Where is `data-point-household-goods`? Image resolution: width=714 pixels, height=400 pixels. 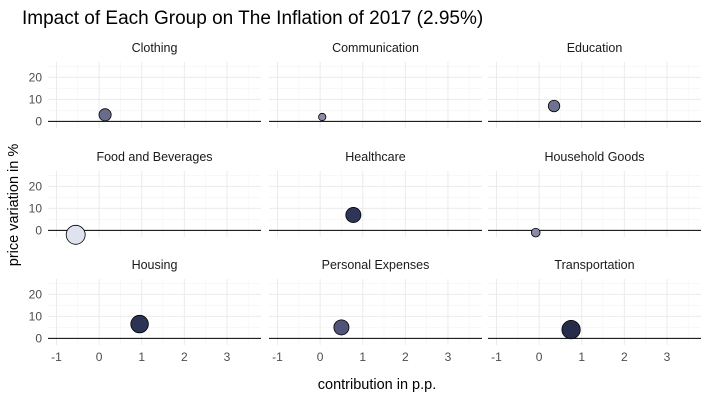
data-point-household-goods is located at coordinates (535, 232).